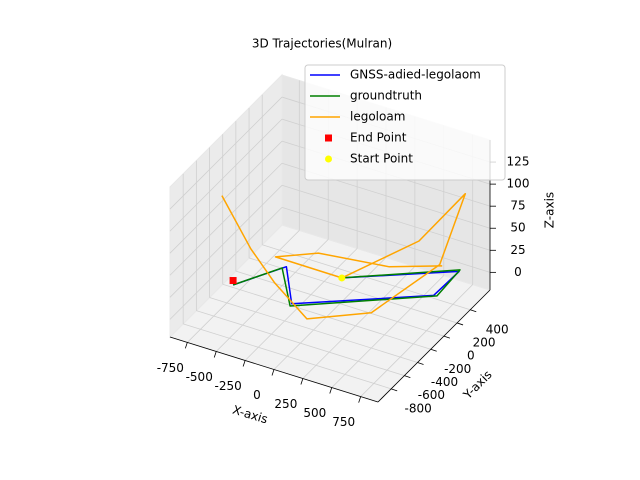  I want to click on chart-title: 3D Trajectories(Mulran), so click(322, 44).